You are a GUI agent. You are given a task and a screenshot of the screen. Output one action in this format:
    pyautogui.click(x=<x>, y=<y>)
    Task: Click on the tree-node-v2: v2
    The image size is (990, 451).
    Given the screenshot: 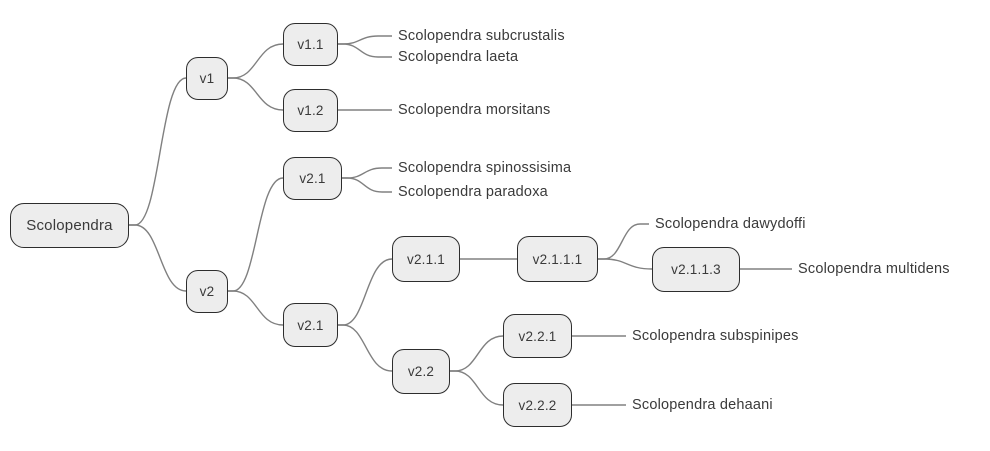 What is the action you would take?
    pyautogui.click(x=207, y=291)
    